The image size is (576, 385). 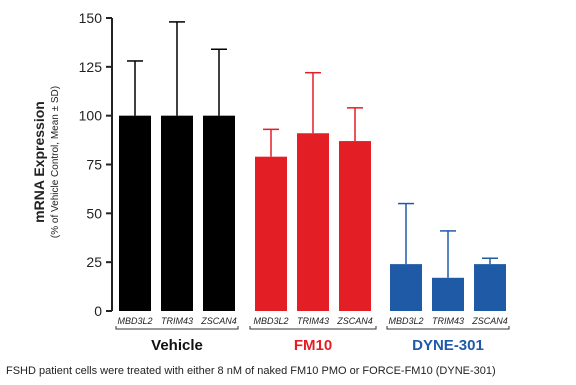 I want to click on y-tick-label-0: 0, so click(x=98, y=311).